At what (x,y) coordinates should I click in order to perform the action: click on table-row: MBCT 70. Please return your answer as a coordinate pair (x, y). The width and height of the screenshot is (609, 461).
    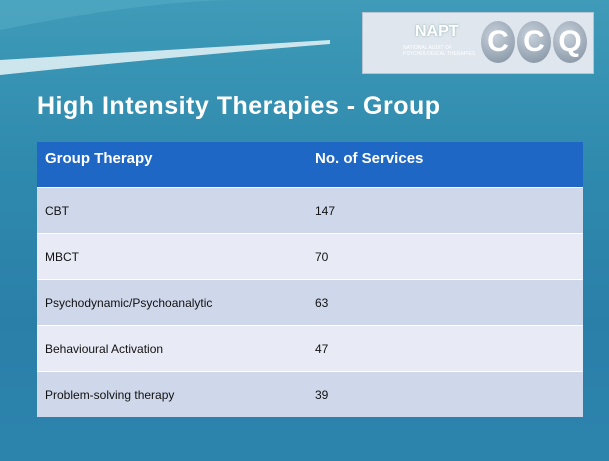
    Looking at the image, I should click on (310, 256).